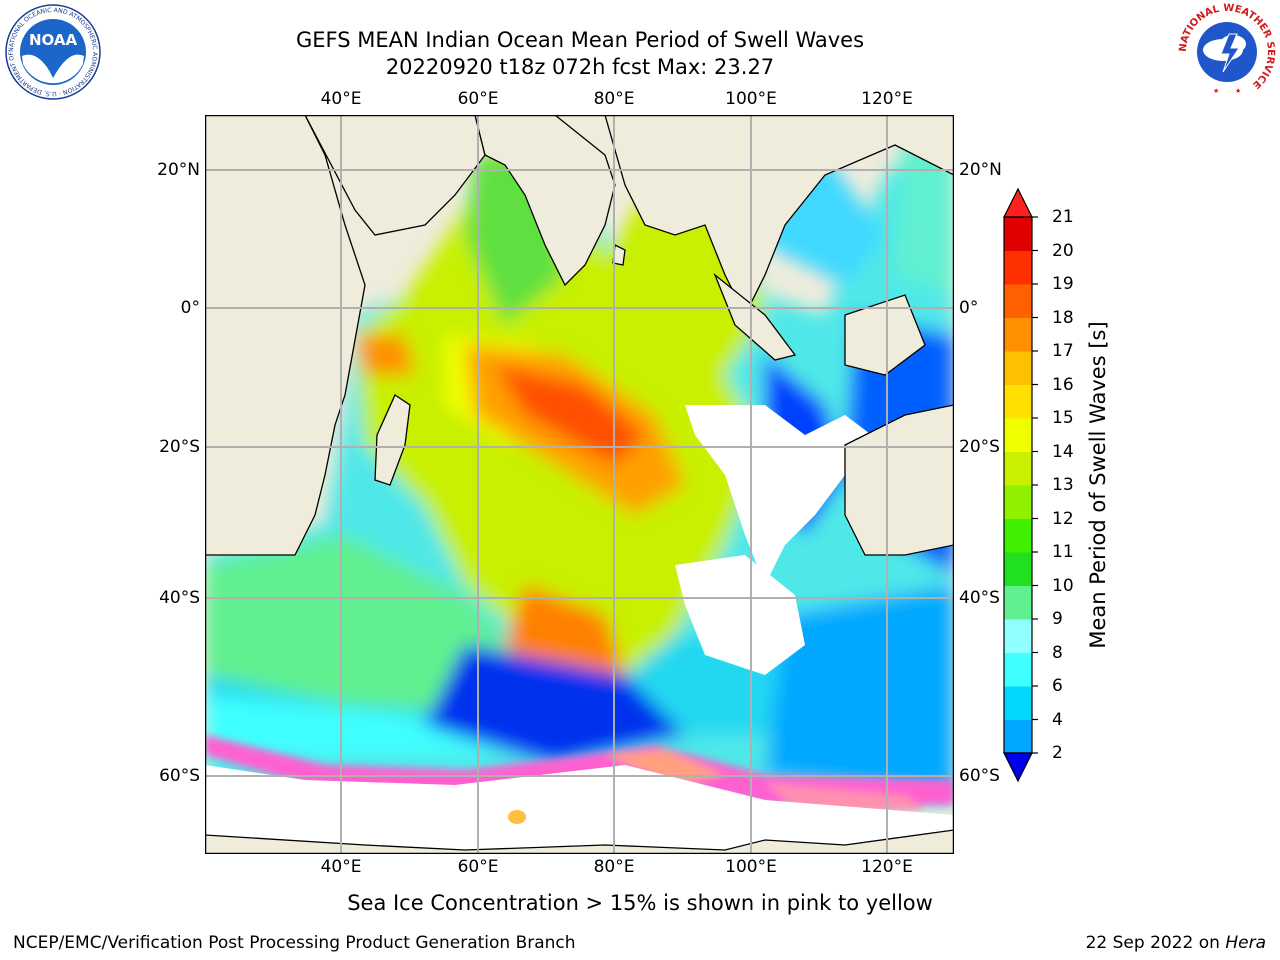 This screenshot has width=1280, height=960. Describe the element at coordinates (969, 308) in the screenshot. I see `lat-tick-right-0: 0°` at that location.